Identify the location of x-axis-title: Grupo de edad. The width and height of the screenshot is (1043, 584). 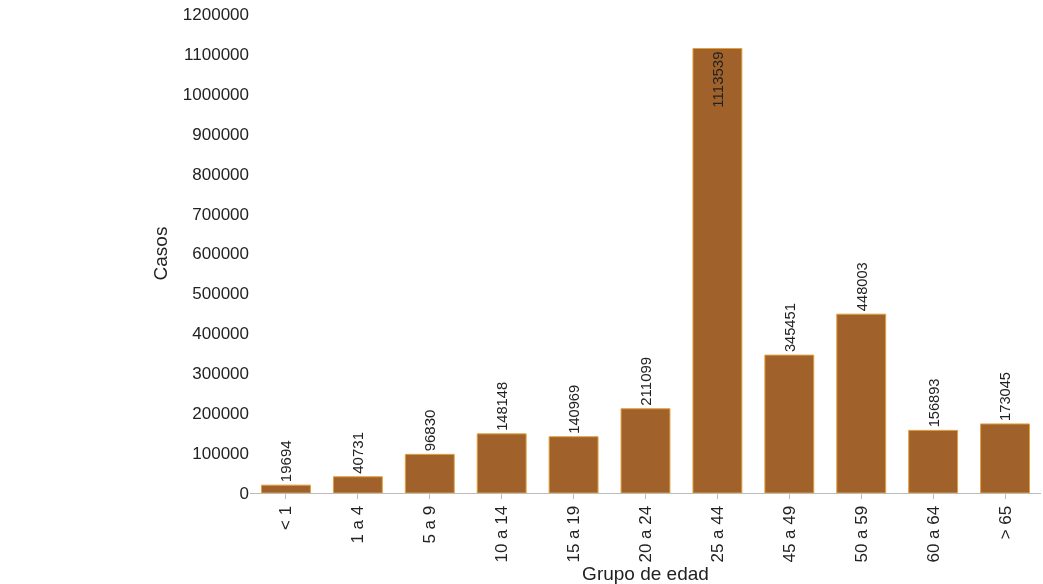
(645, 573).